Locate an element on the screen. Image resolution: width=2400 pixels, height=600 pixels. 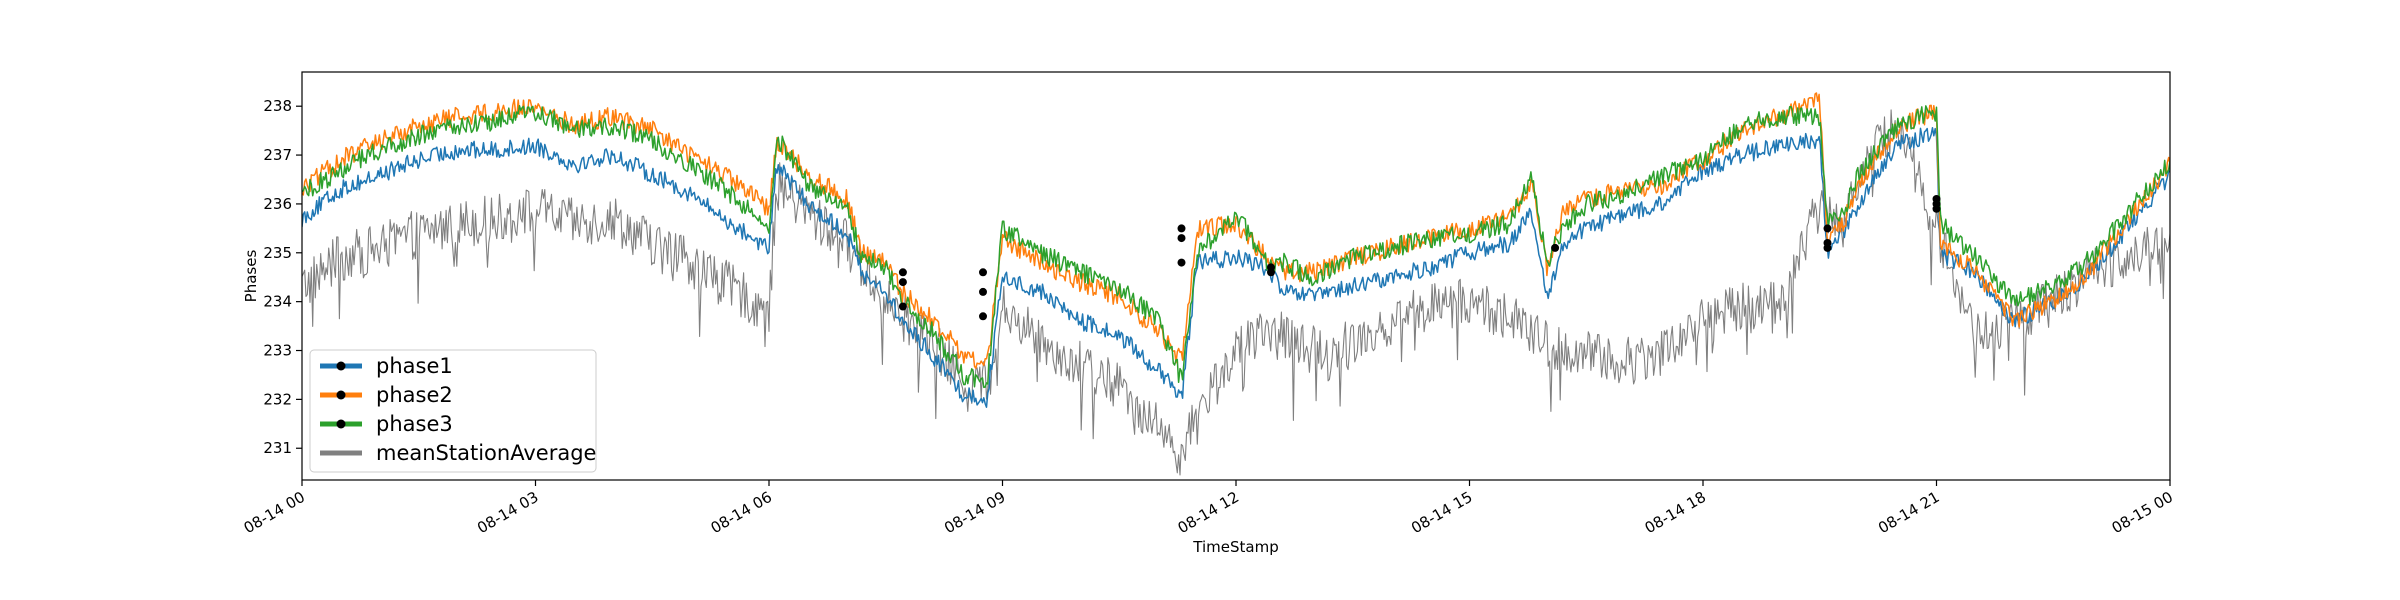
legend: phase1 phase2 phase3 meanStationAverage is located at coordinates (453, 411).